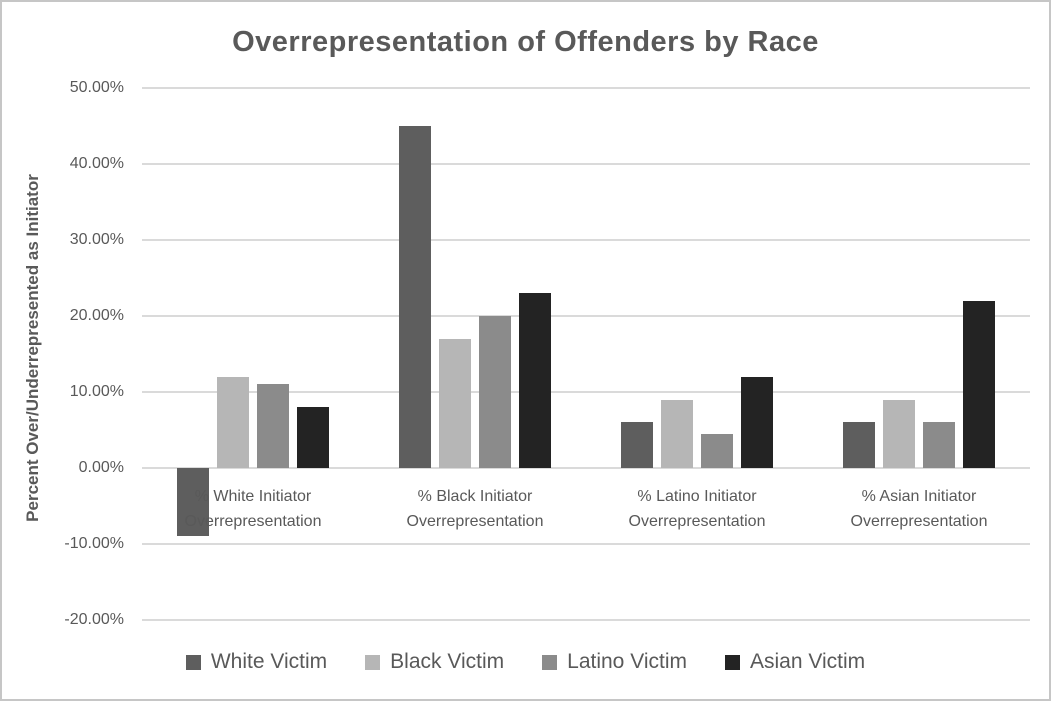 This screenshot has width=1051, height=701. I want to click on legend-item: White Victim, so click(256, 662).